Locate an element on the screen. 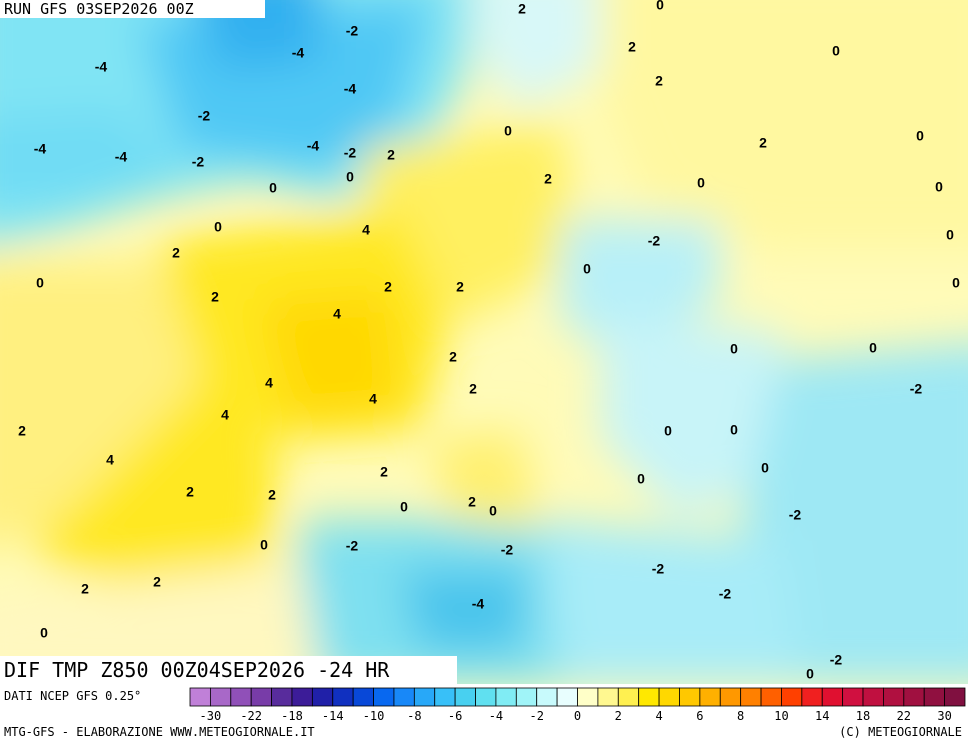 The image size is (968, 745). legend-label: 0 is located at coordinates (577, 716).